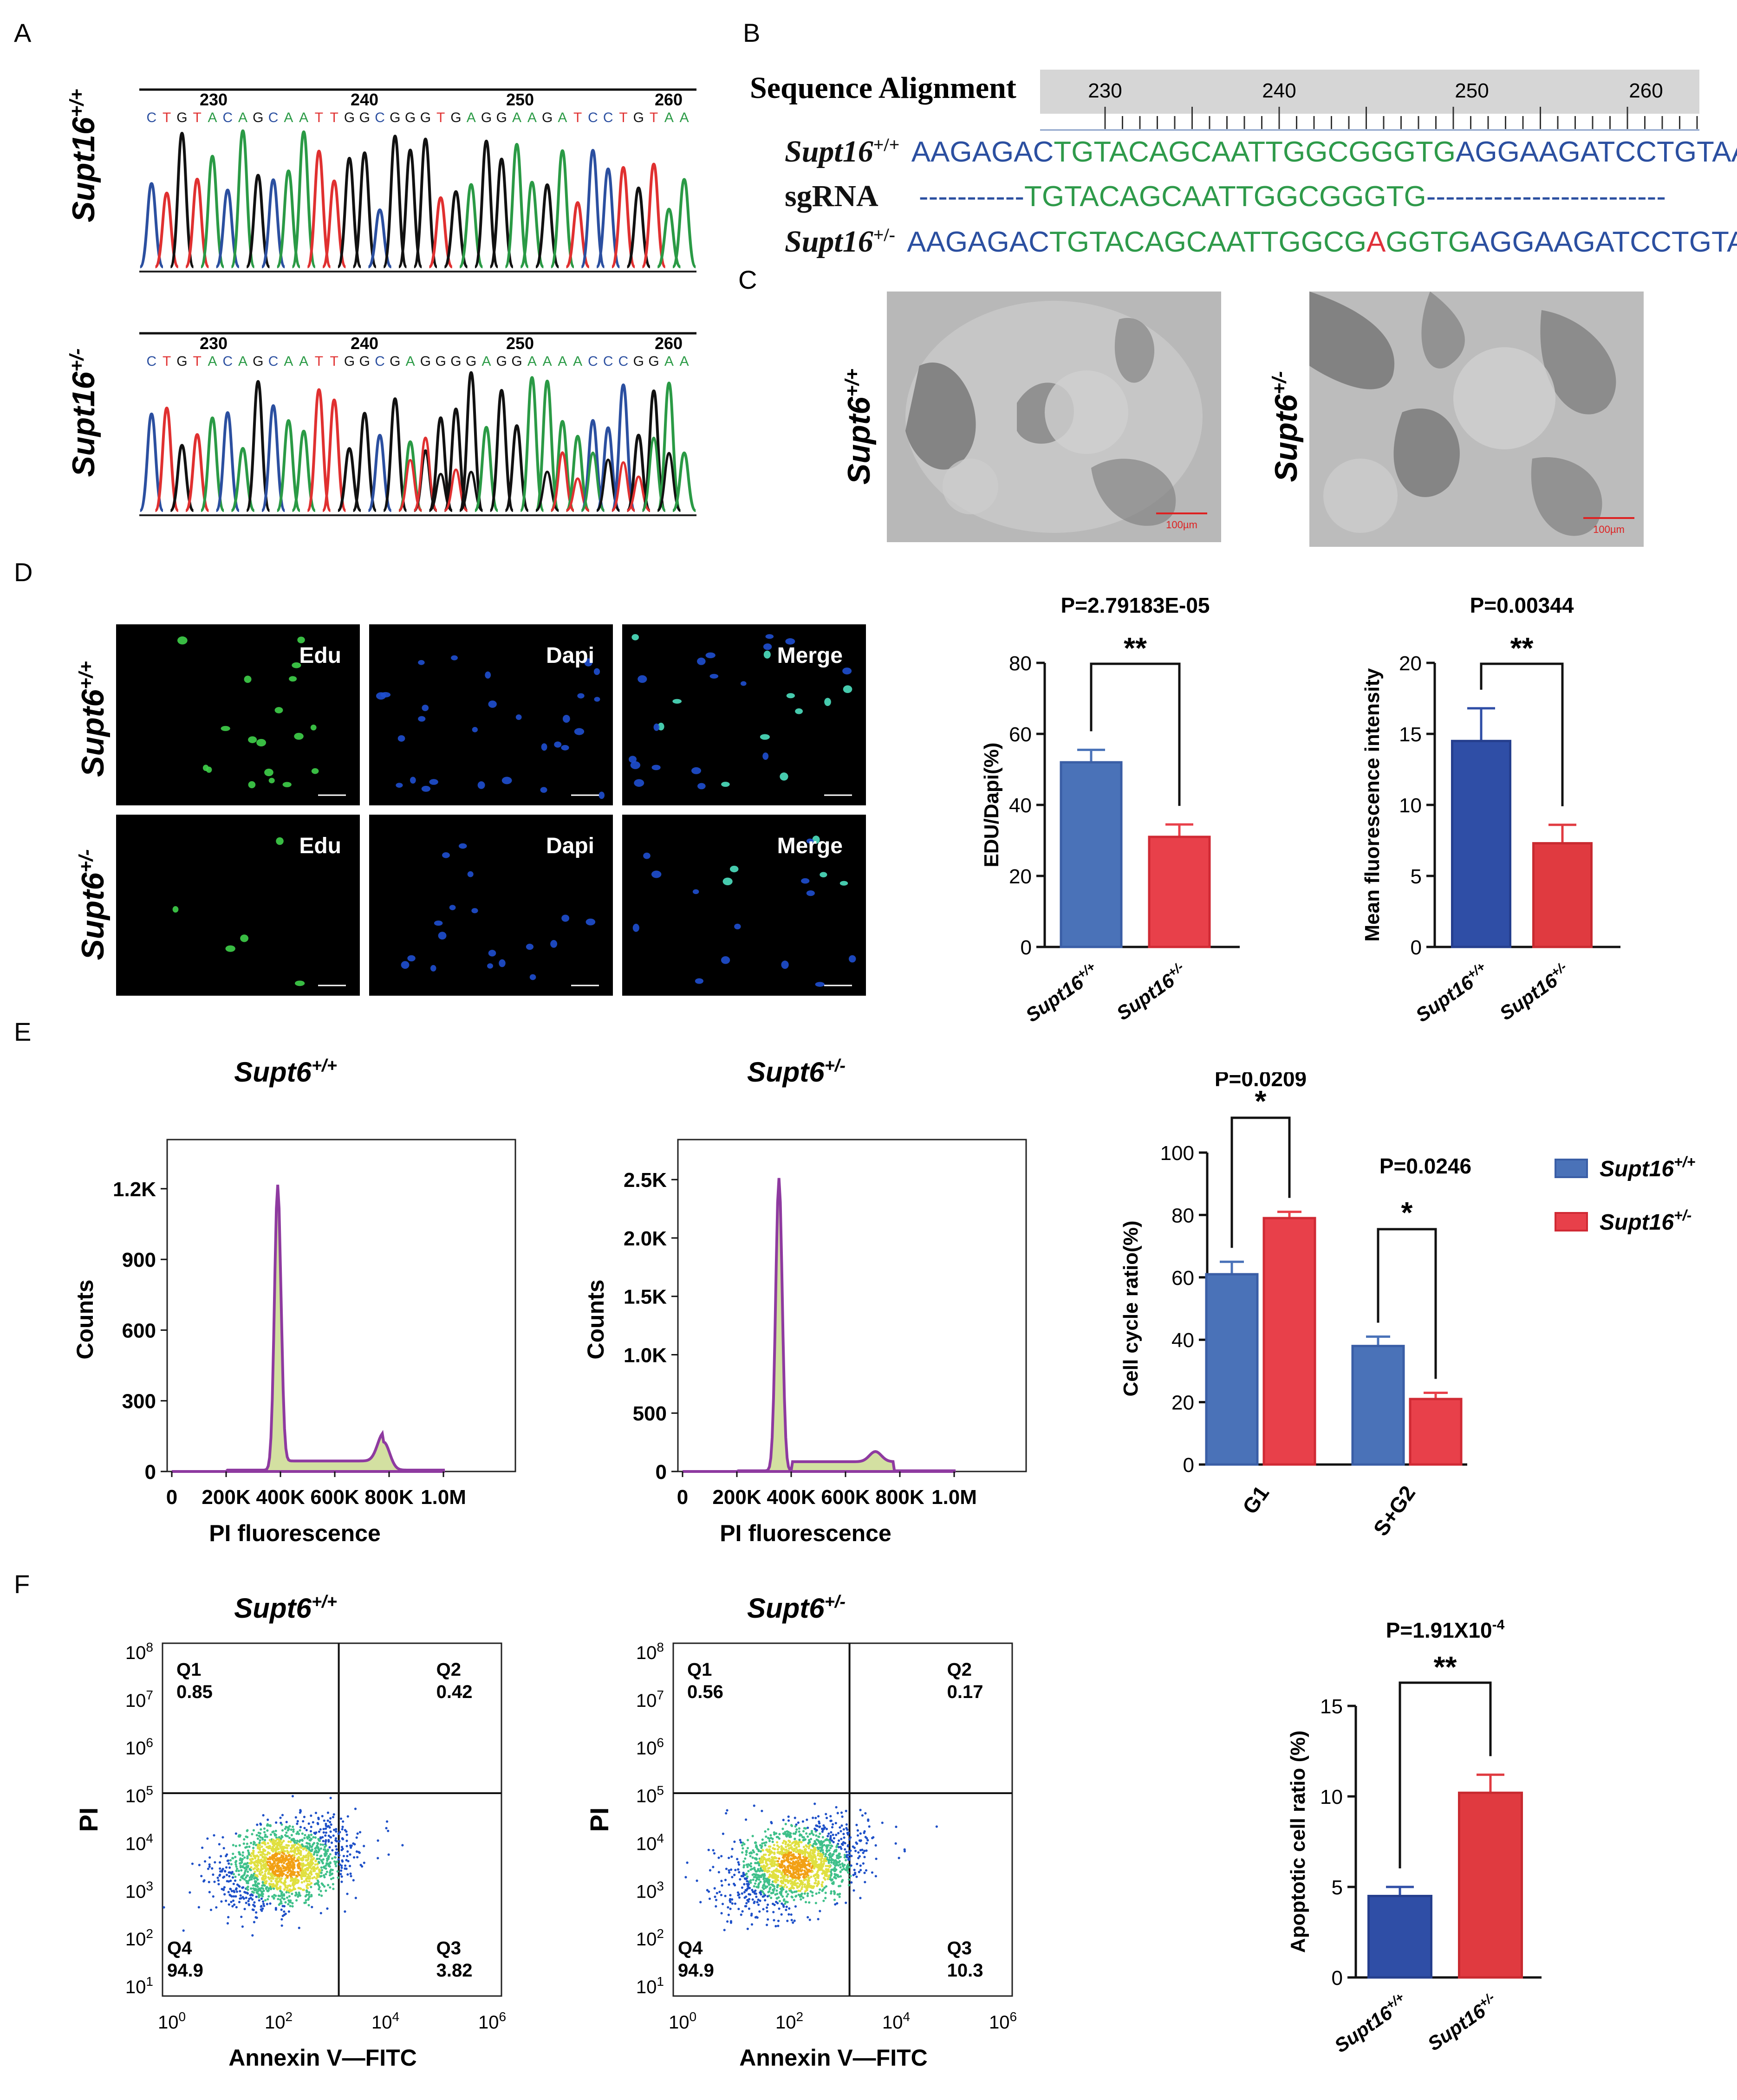  Describe the element at coordinates (1286, 427) in the screenshot. I see `panel-c-genotype-het: Supt6+/-` at that location.